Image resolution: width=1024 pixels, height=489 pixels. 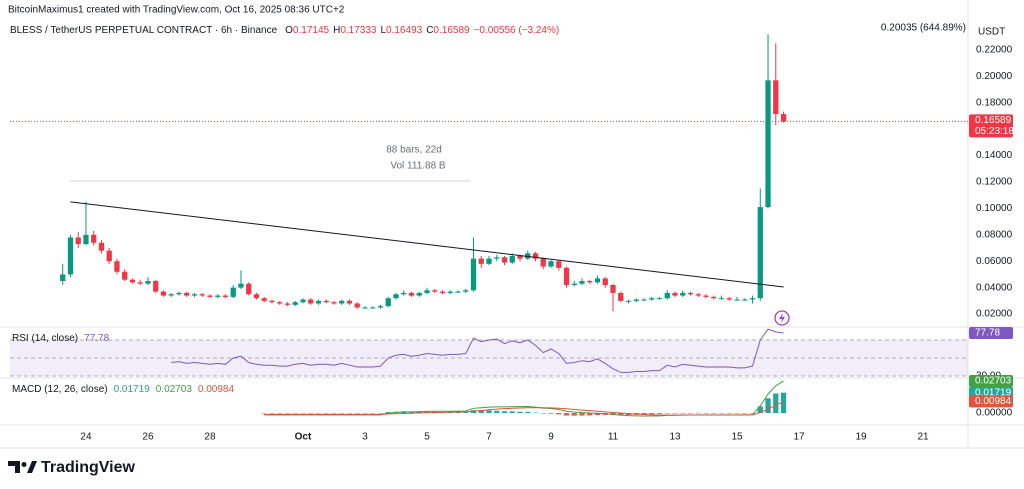 I want to click on y-tick-label: 0.10000, so click(x=994, y=208).